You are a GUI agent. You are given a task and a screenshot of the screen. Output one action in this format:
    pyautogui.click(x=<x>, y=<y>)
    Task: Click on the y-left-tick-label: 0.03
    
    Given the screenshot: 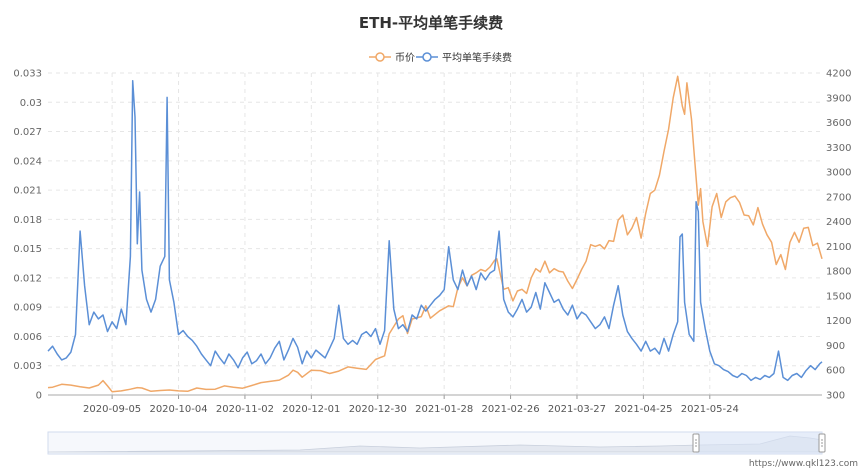 What is the action you would take?
    pyautogui.click(x=31, y=103)
    